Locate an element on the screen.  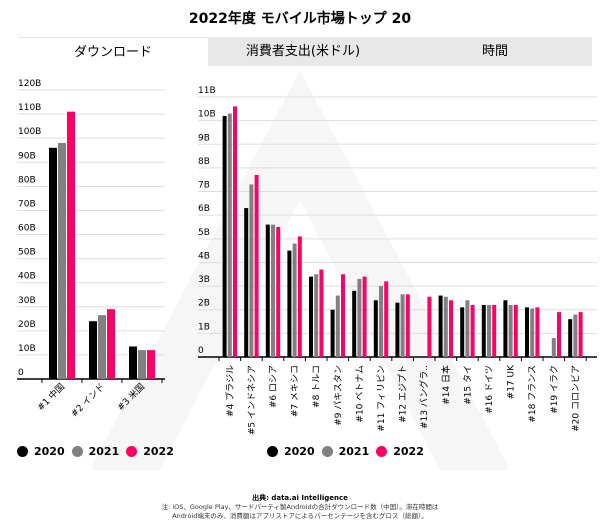
y-tick-label: 9B is located at coordinates (204, 138).